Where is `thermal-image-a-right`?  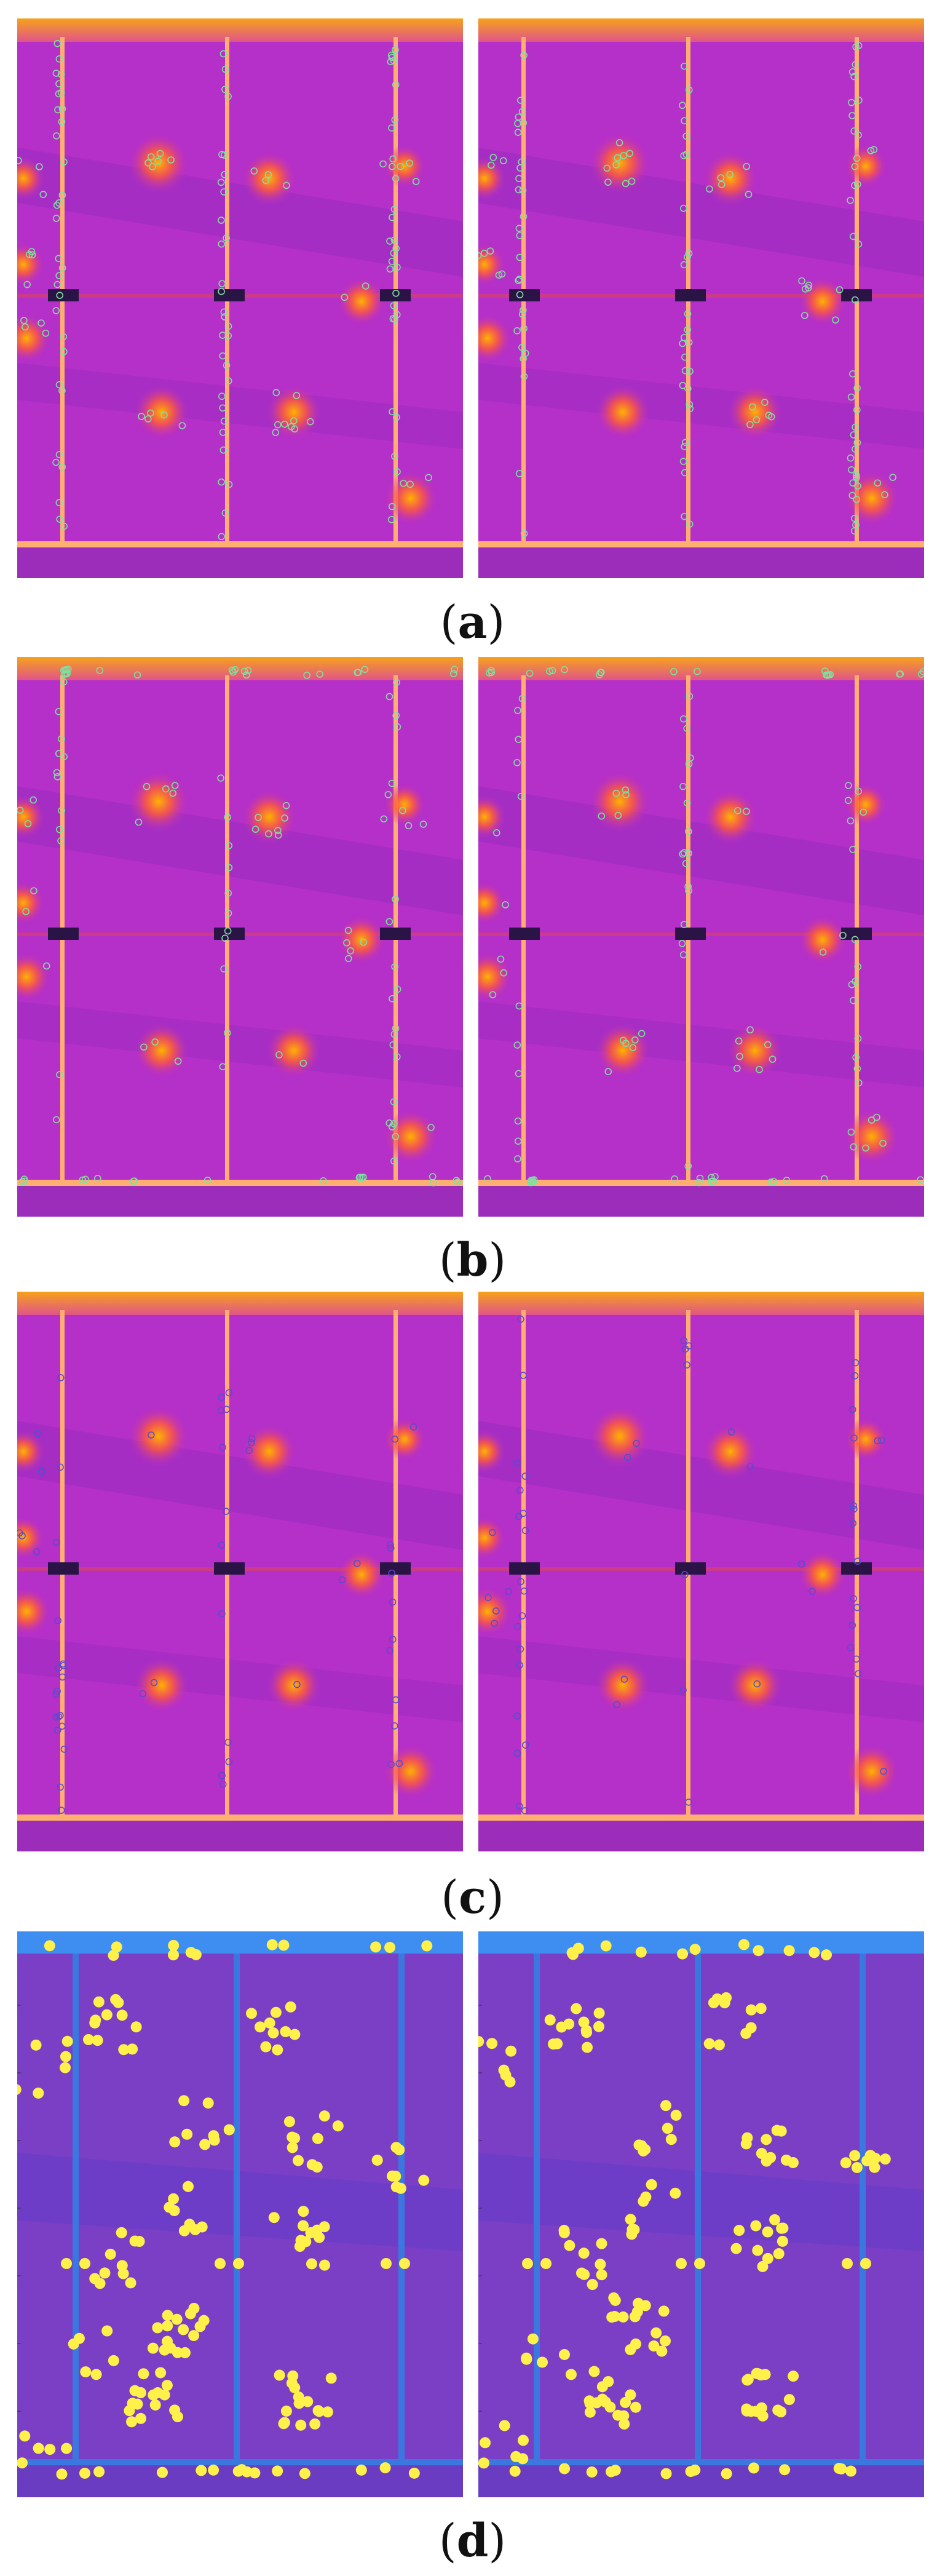
thermal-image-a-right is located at coordinates (701, 298).